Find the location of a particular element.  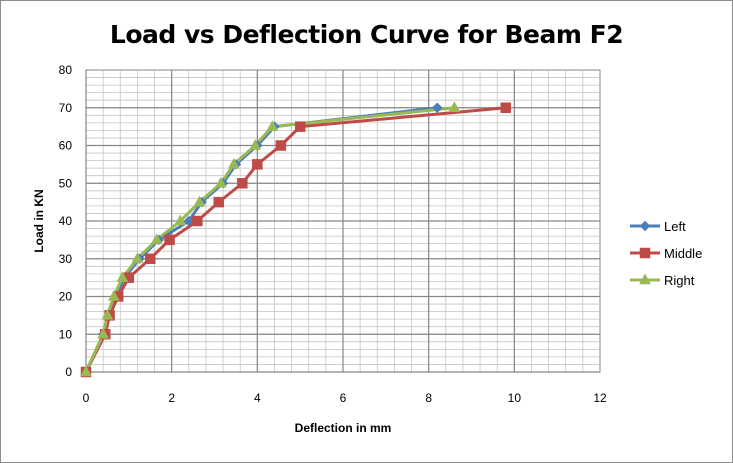

x-tick-label: 8 is located at coordinates (428, 398).